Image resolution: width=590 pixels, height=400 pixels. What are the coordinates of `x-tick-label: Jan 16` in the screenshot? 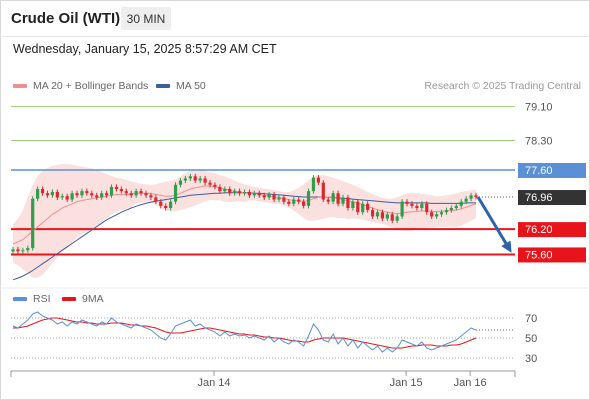 It's located at (470, 383).